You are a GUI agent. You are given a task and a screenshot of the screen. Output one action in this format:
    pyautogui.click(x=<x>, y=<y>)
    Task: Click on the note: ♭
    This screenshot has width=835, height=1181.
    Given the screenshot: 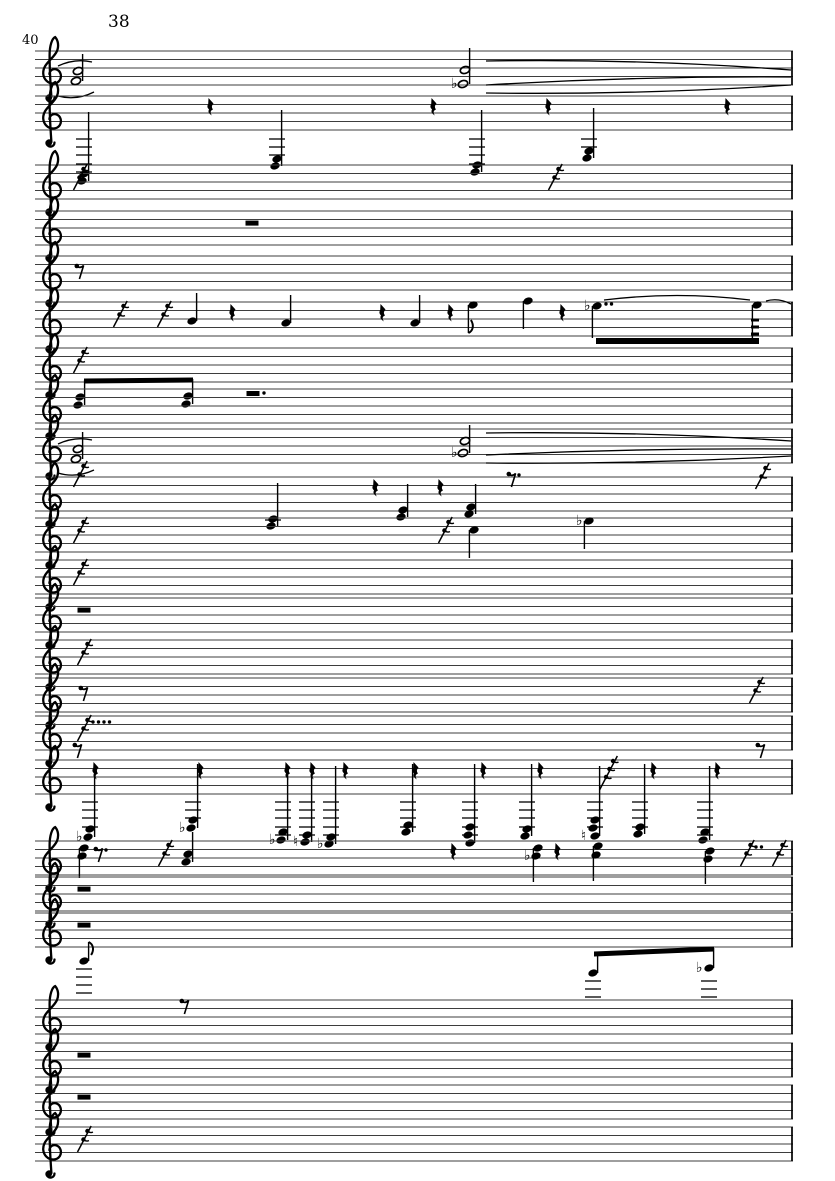 What is the action you would take?
    pyautogui.click(x=585, y=531)
    